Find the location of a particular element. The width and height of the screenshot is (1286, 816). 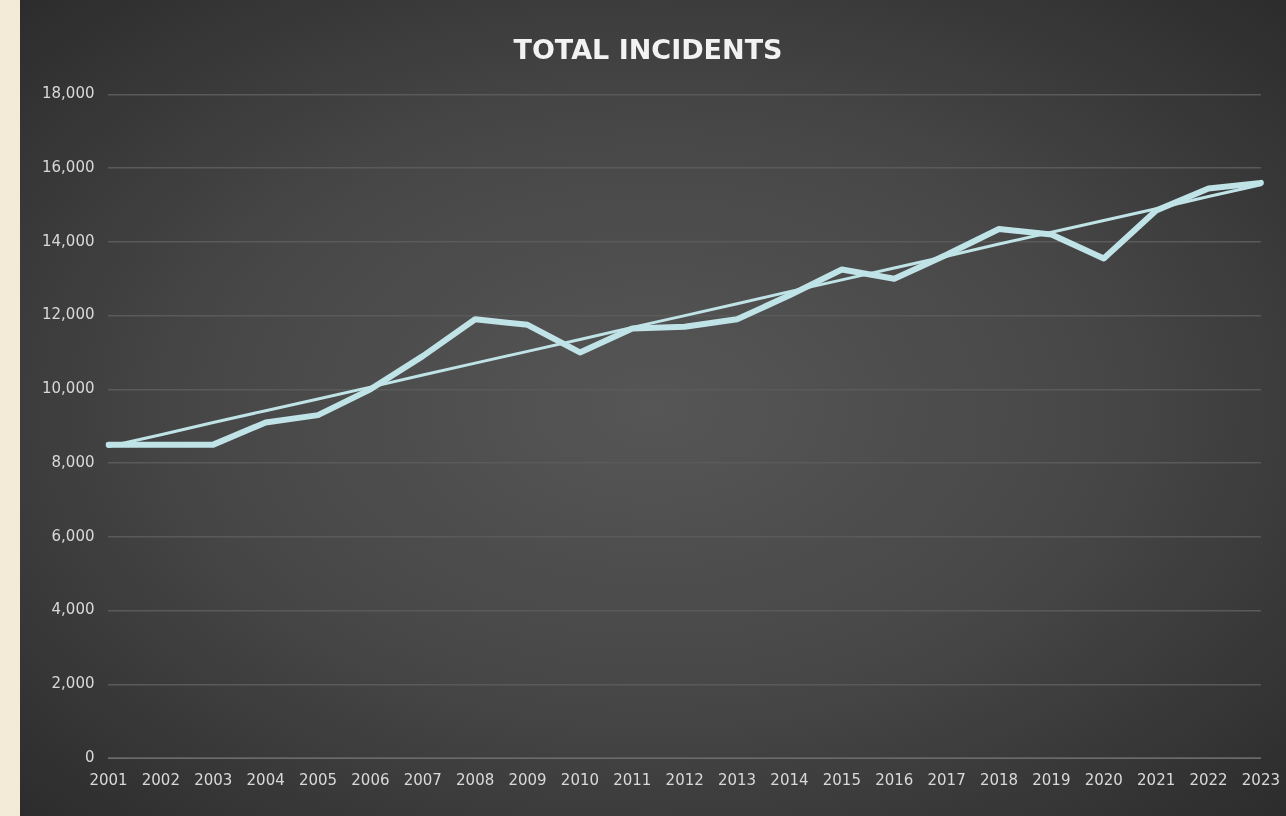

x-tick-label: 2020 is located at coordinates (1103, 779).